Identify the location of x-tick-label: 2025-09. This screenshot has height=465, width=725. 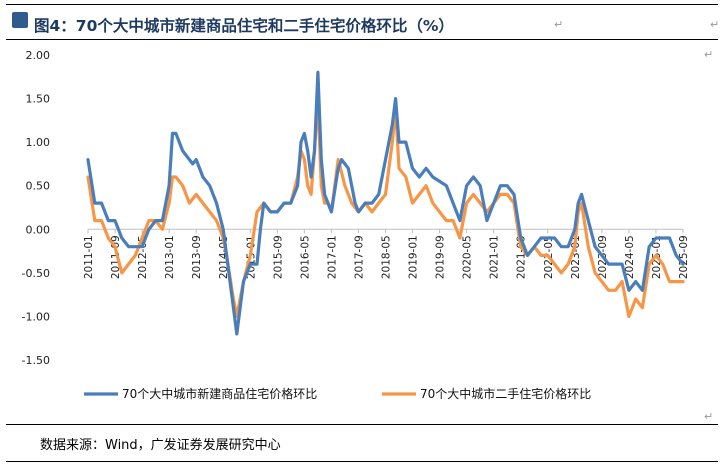
(684, 257).